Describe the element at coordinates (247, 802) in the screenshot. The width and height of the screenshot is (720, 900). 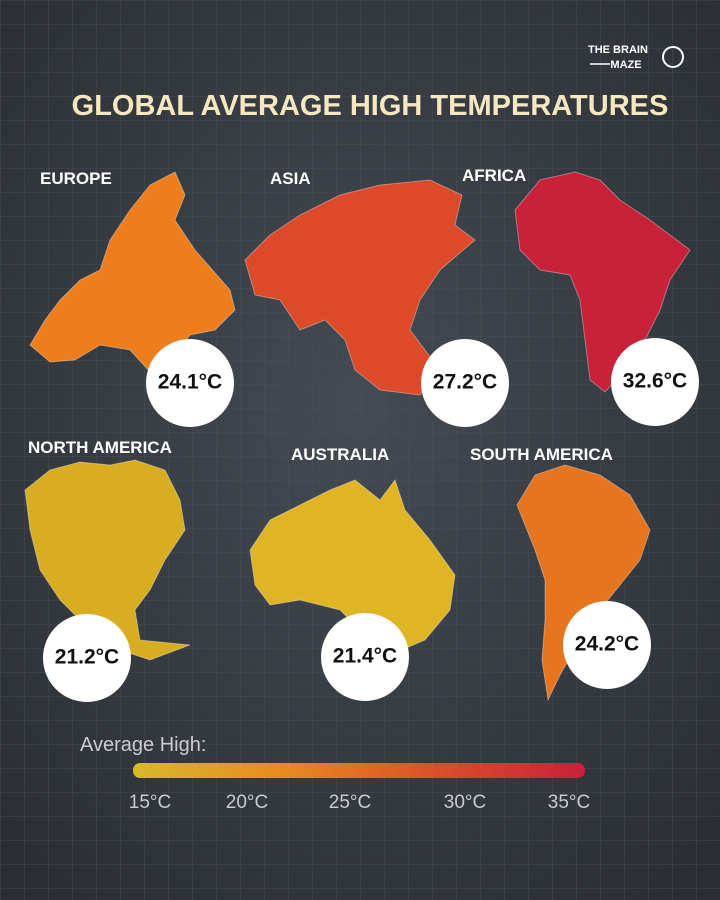
I see `legend-tick: 20°C` at that location.